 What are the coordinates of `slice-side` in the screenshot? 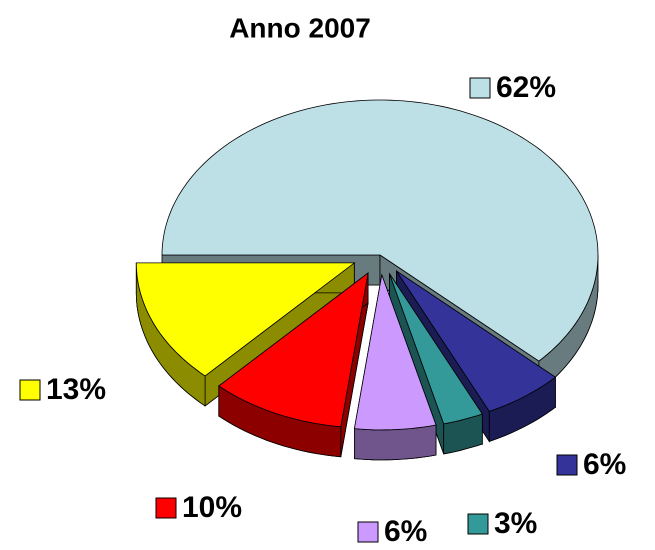 It's located at (395, 442).